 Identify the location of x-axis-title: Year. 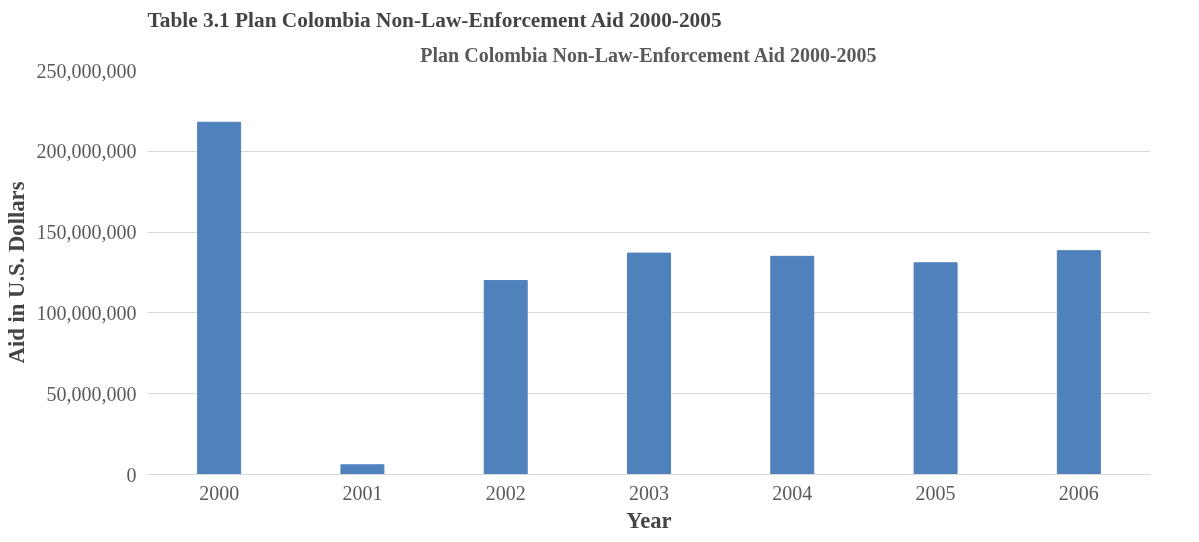
(649, 520).